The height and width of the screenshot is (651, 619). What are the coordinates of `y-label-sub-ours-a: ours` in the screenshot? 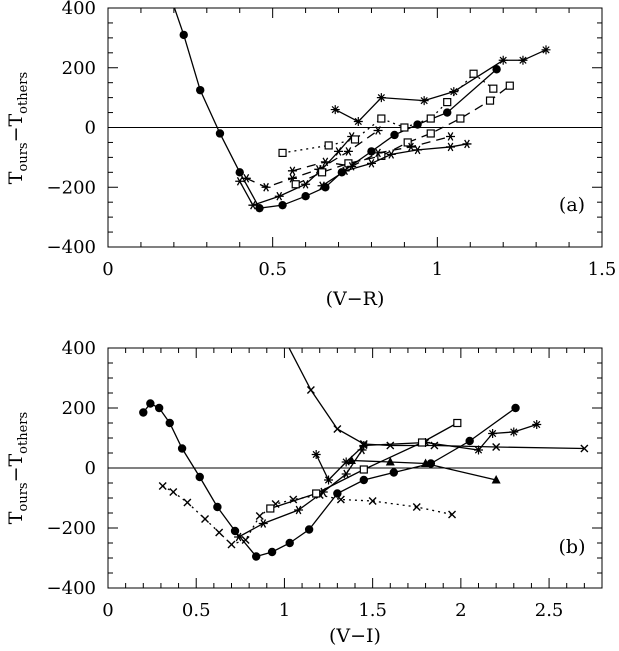 It's located at (23, 156).